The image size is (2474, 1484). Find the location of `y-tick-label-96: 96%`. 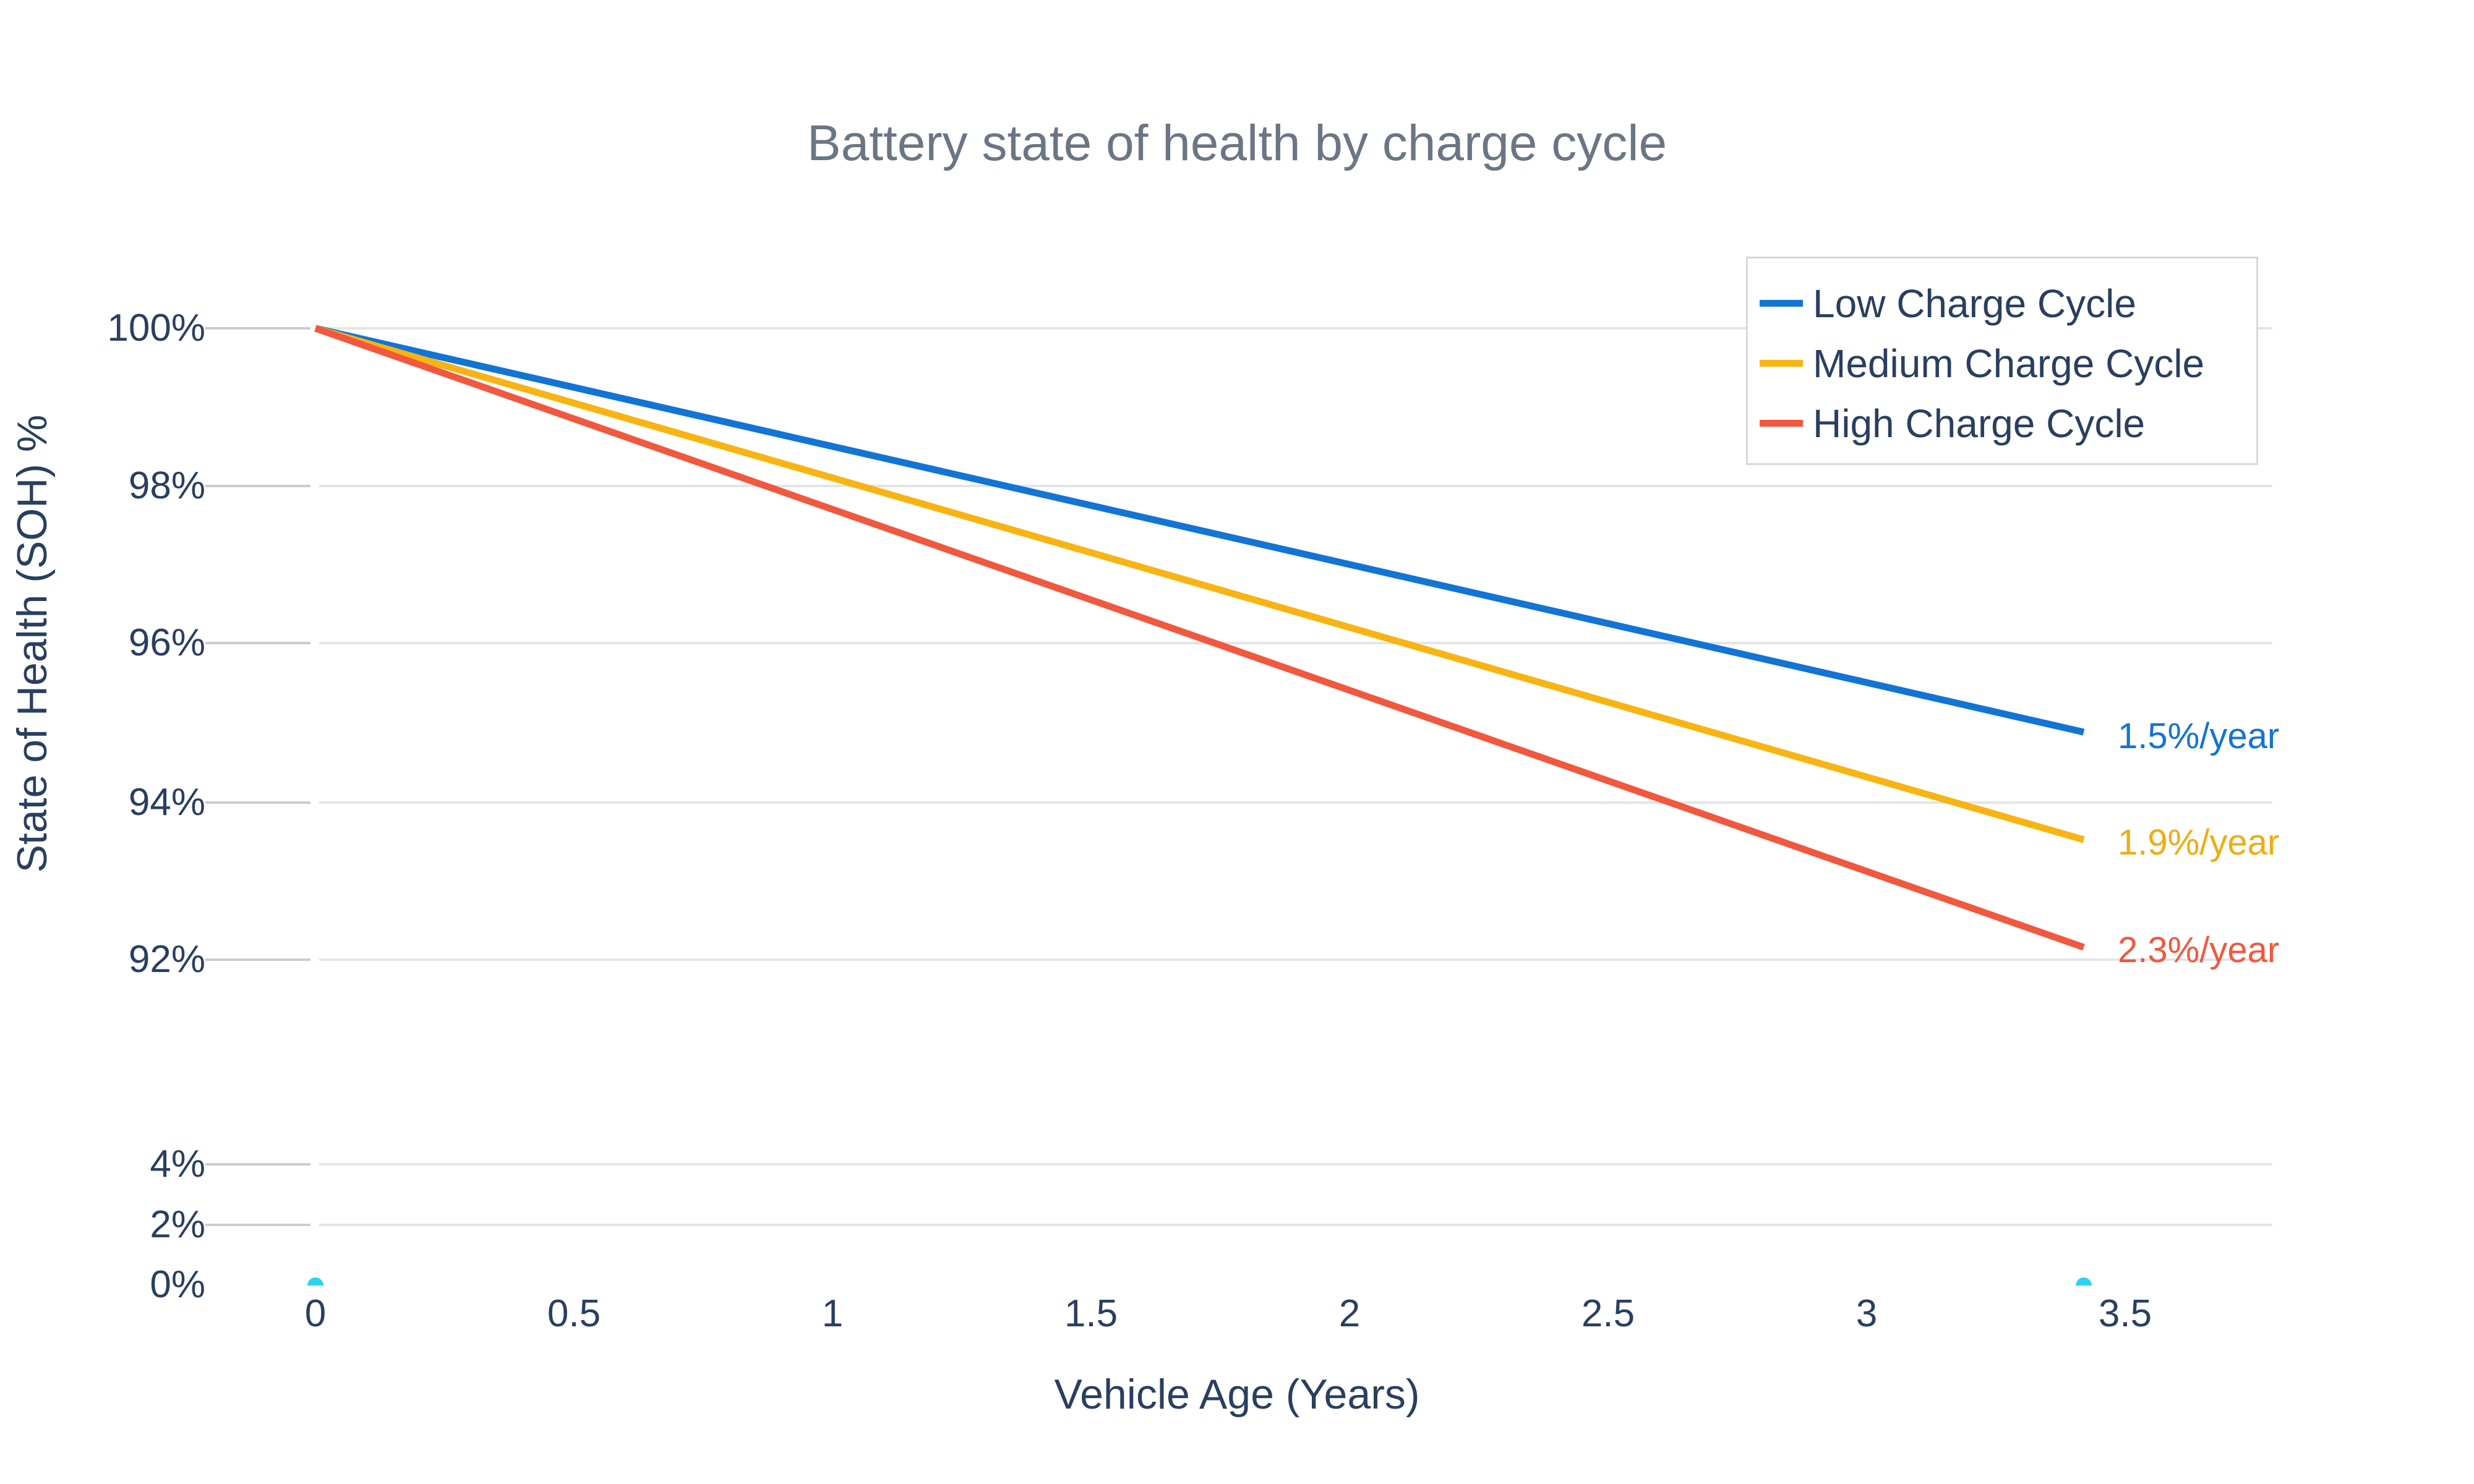

y-tick-label-96: 96% is located at coordinates (166, 642).